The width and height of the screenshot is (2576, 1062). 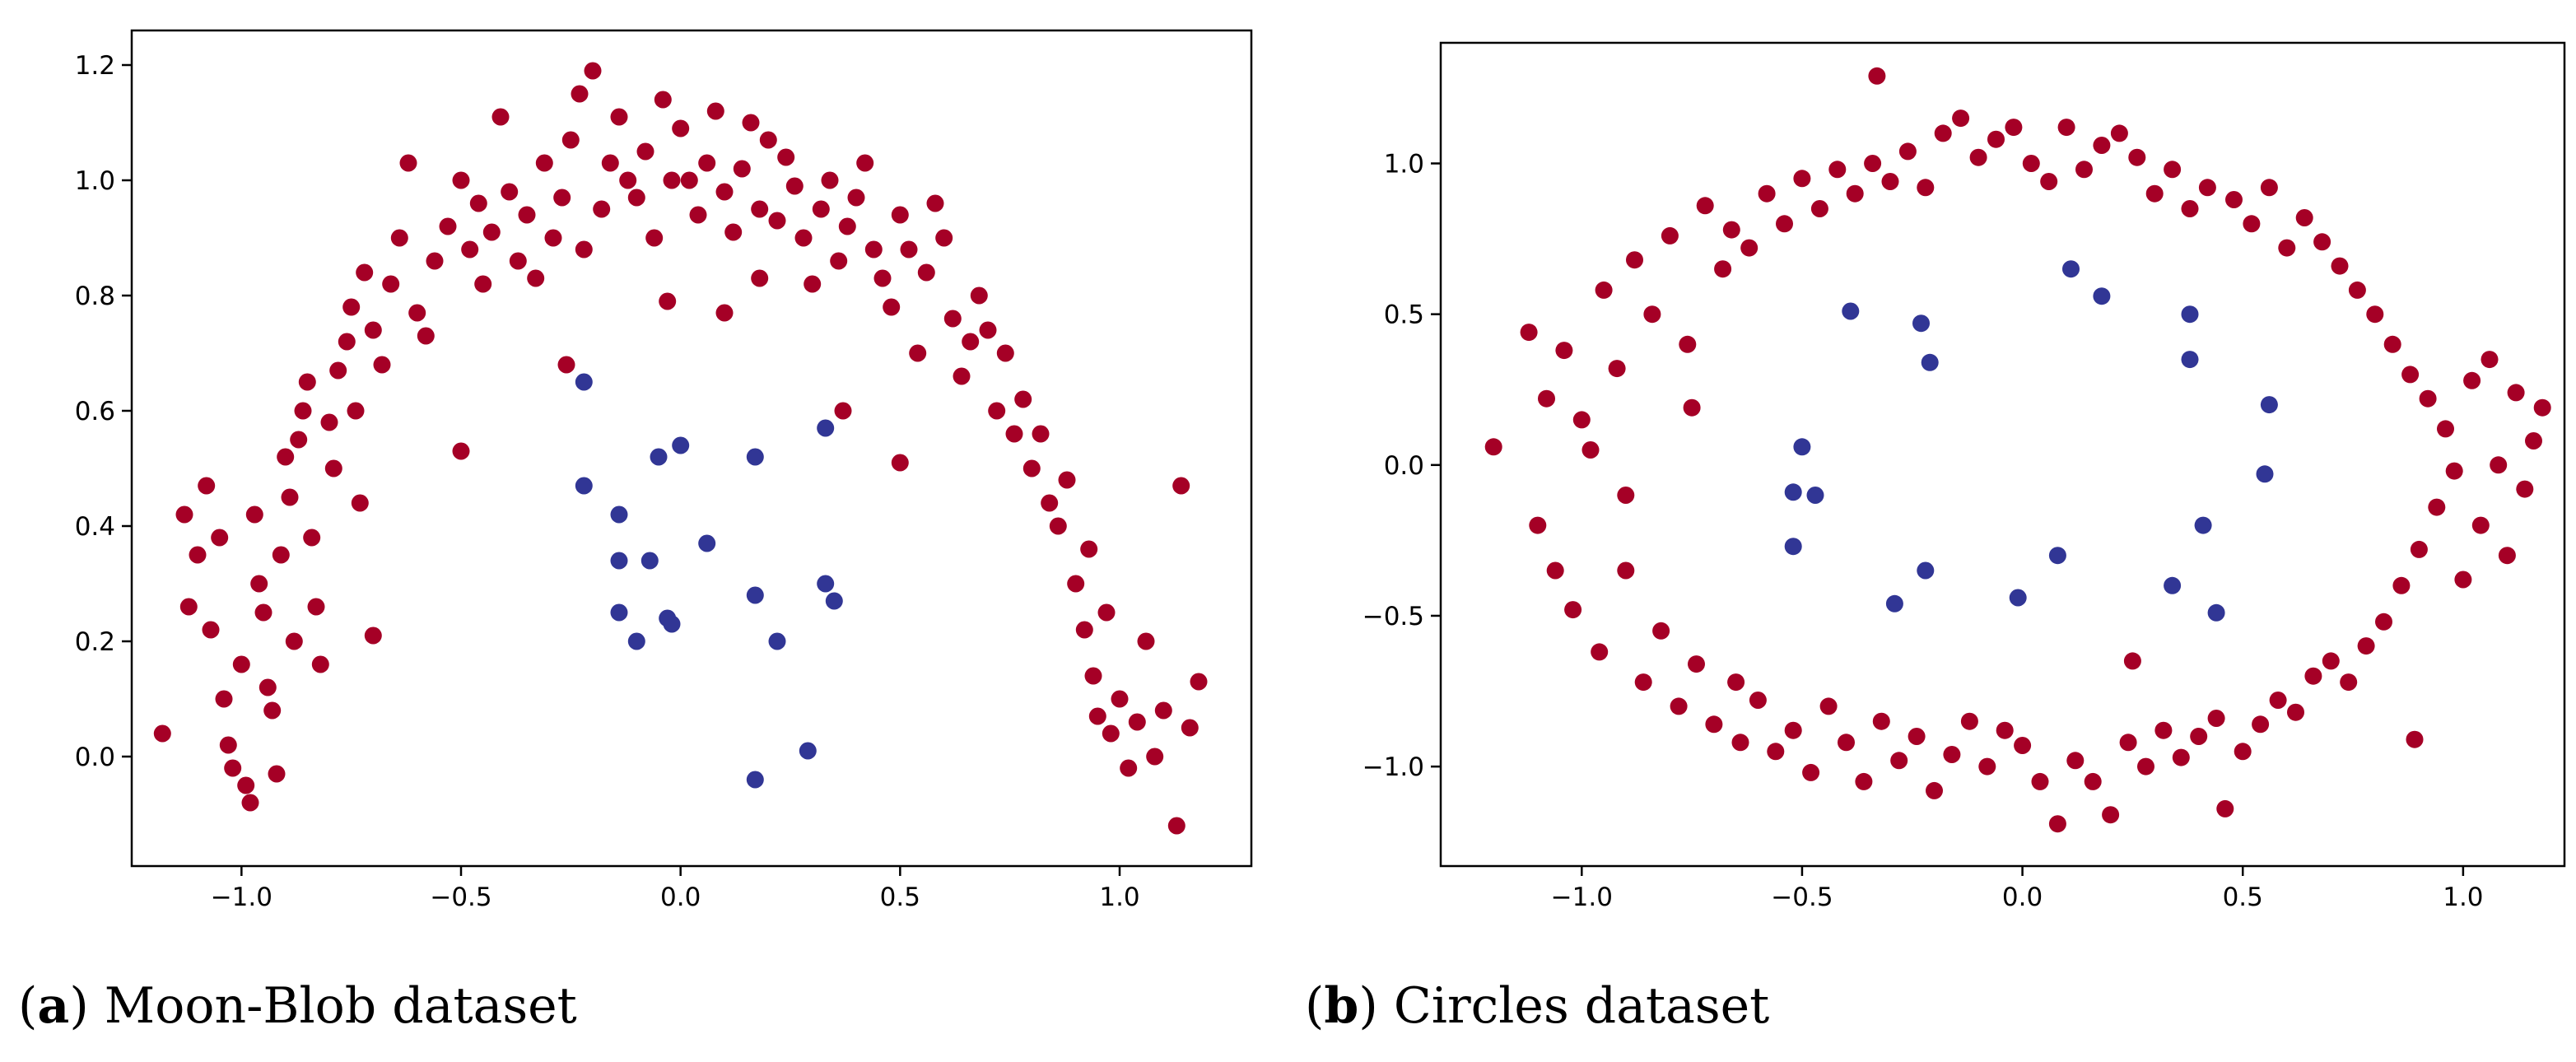 I want to click on moon-blob-x-tick-label-4: 1.0, so click(x=1119, y=897).